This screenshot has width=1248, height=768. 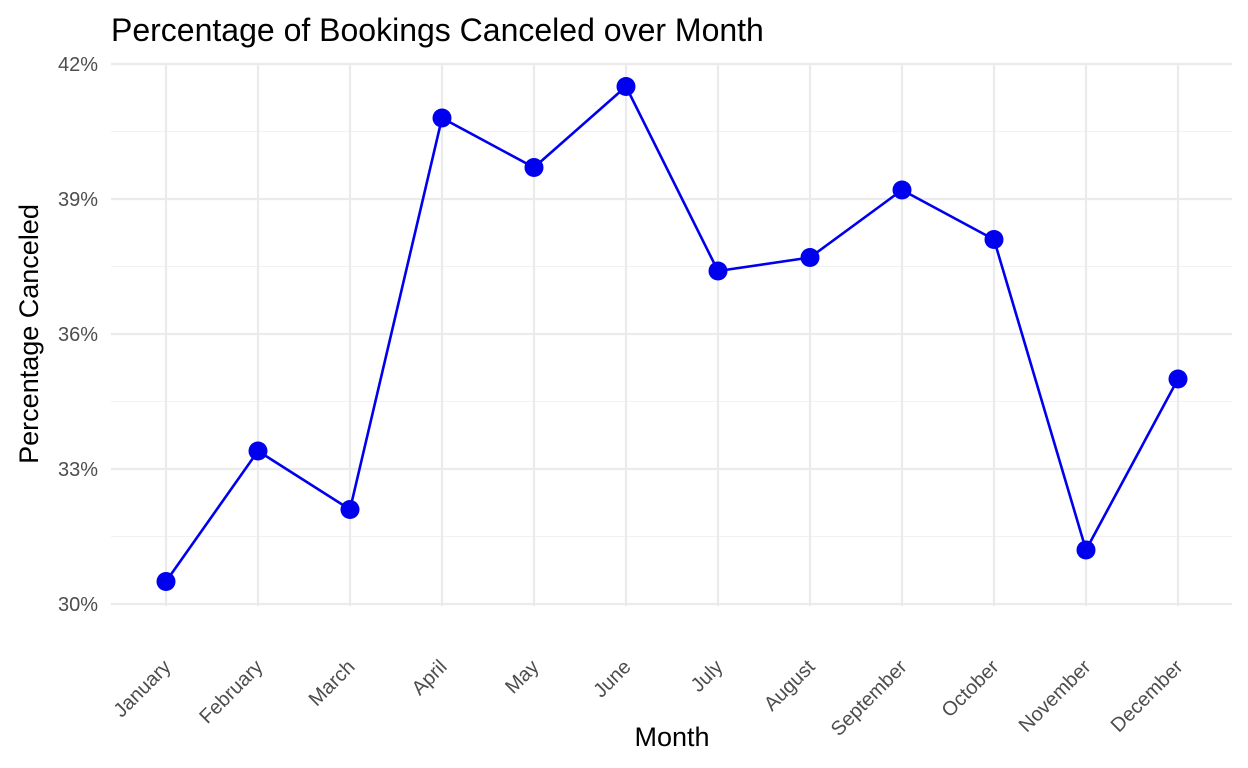 I want to click on x-tick-label: October, so click(x=971, y=689).